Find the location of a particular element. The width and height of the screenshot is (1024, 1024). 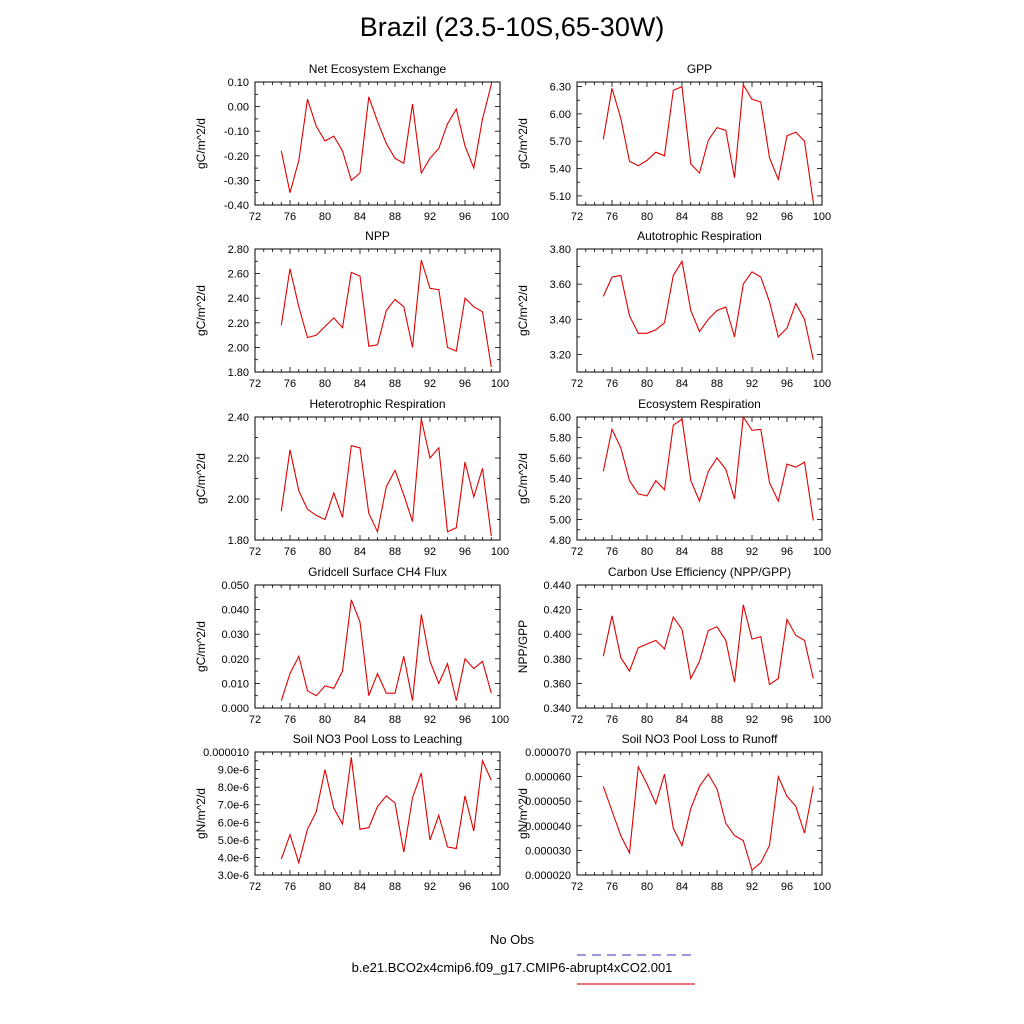

y-tick-label: 0.340 is located at coordinates (557, 709).